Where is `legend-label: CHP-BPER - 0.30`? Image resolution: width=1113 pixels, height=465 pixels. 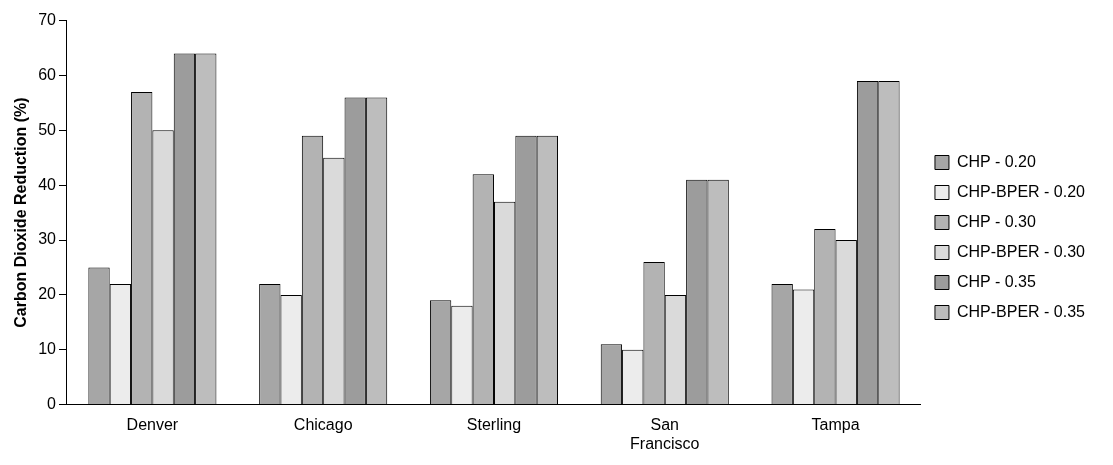
legend-label: CHP-BPER - 0.30 is located at coordinates (1021, 251).